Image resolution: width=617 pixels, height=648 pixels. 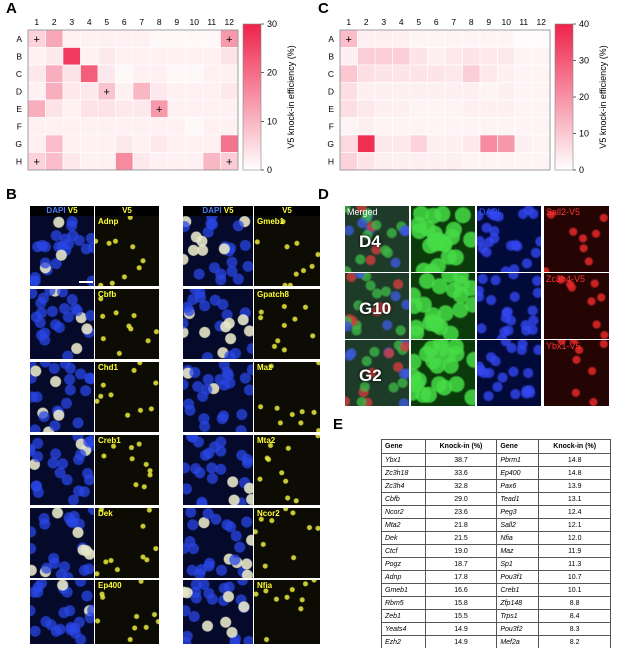 I want to click on colorbar-label: V5 knock-in efficiency (%), so click(x=603, y=96).